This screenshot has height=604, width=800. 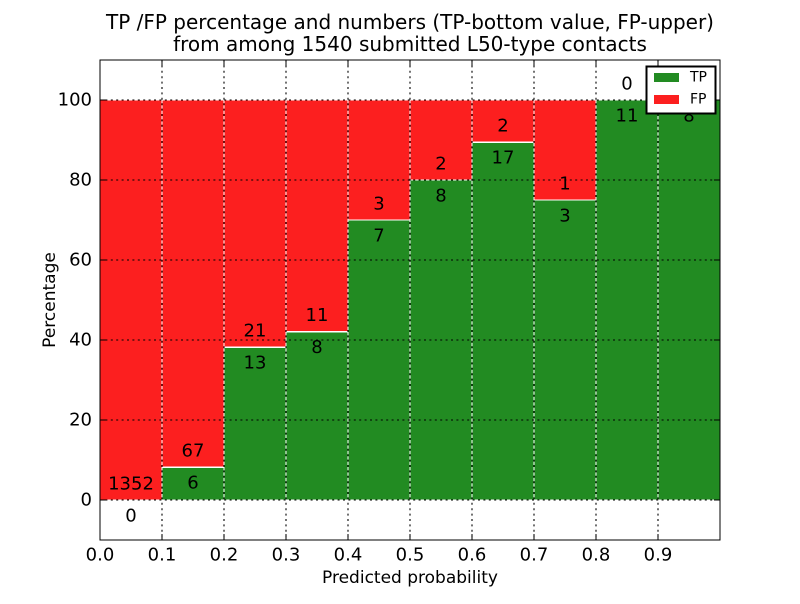 I want to click on bar-count-fp: 11, so click(x=317, y=315).